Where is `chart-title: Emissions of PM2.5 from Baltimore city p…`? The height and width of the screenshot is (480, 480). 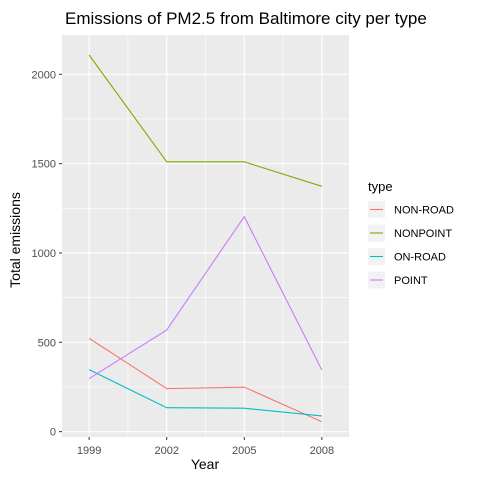 chart-title: Emissions of PM2.5 from Baltimore city p… is located at coordinates (246, 18).